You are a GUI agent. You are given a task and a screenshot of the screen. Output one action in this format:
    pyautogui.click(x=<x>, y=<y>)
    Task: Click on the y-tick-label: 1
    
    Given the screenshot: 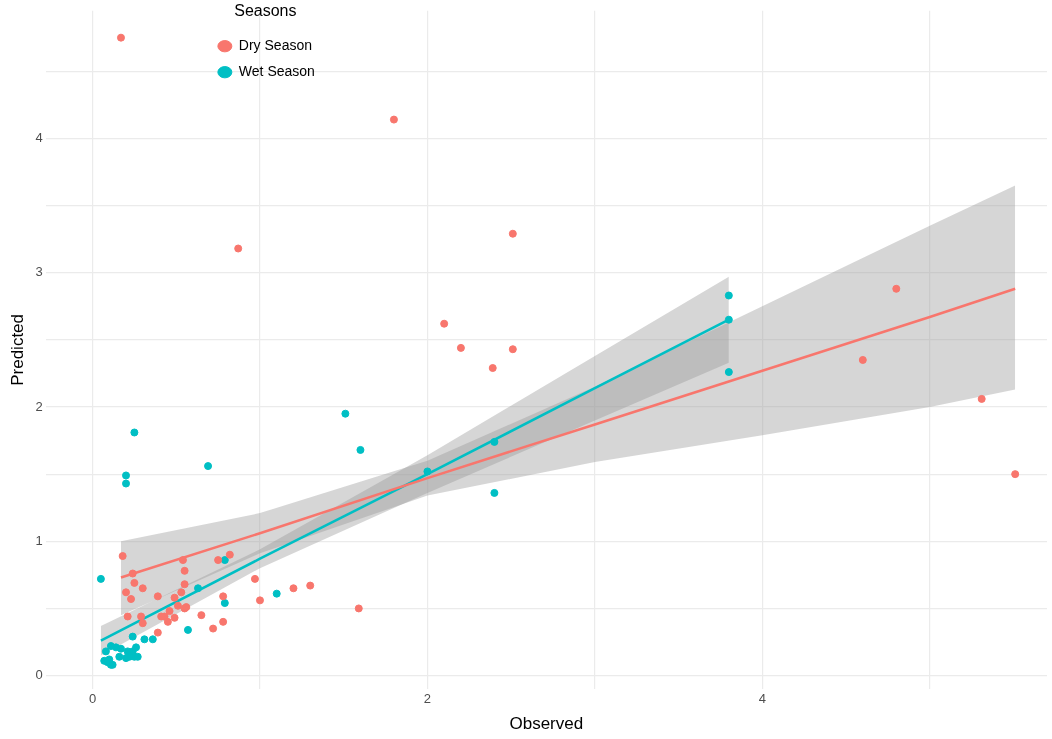 What is the action you would take?
    pyautogui.click(x=39, y=540)
    